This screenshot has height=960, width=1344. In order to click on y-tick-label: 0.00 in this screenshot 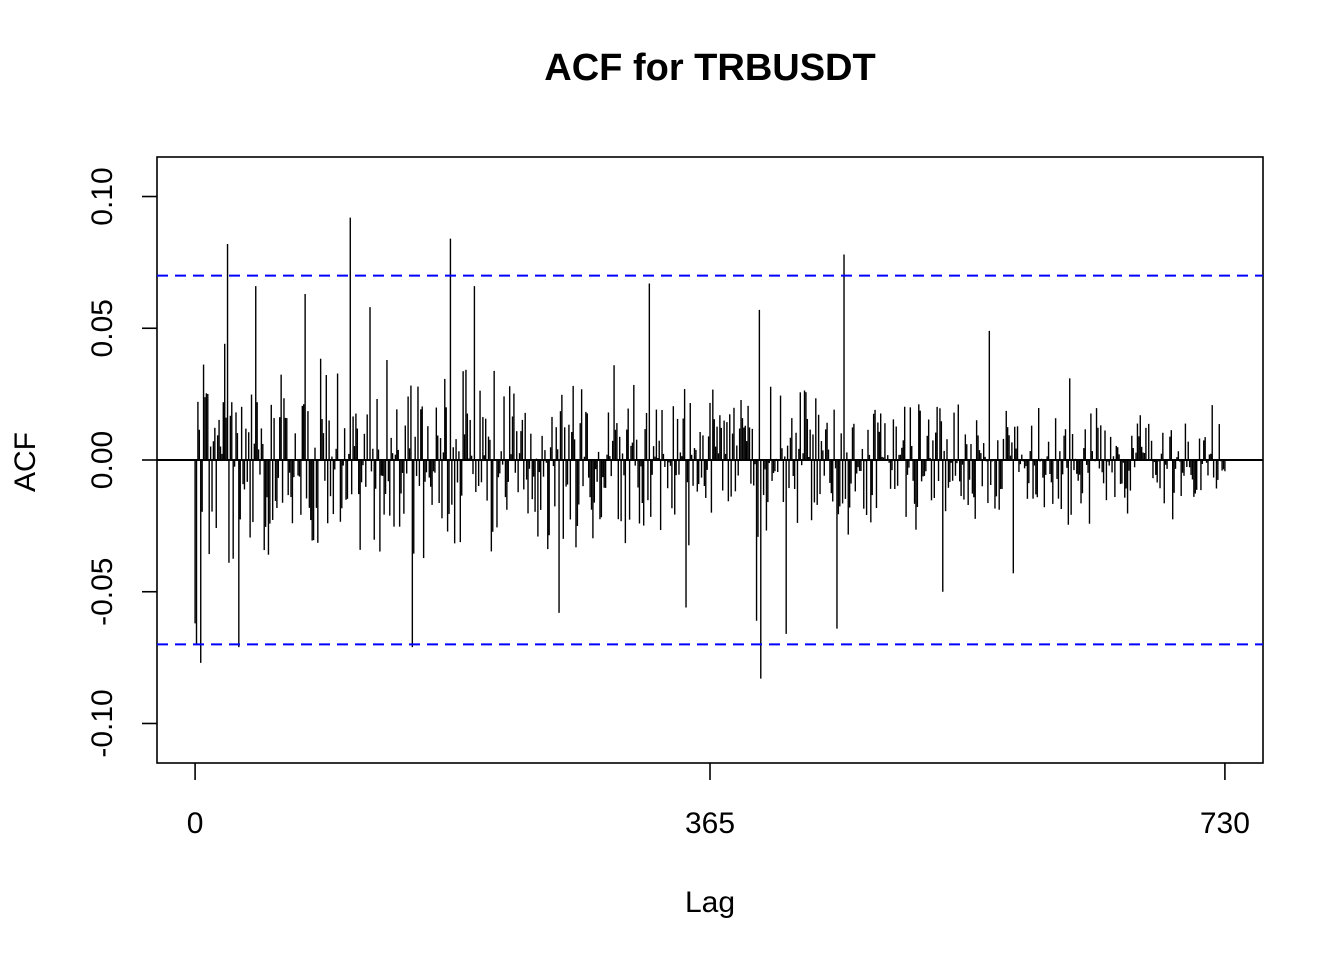, I will do `click(102, 460)`.